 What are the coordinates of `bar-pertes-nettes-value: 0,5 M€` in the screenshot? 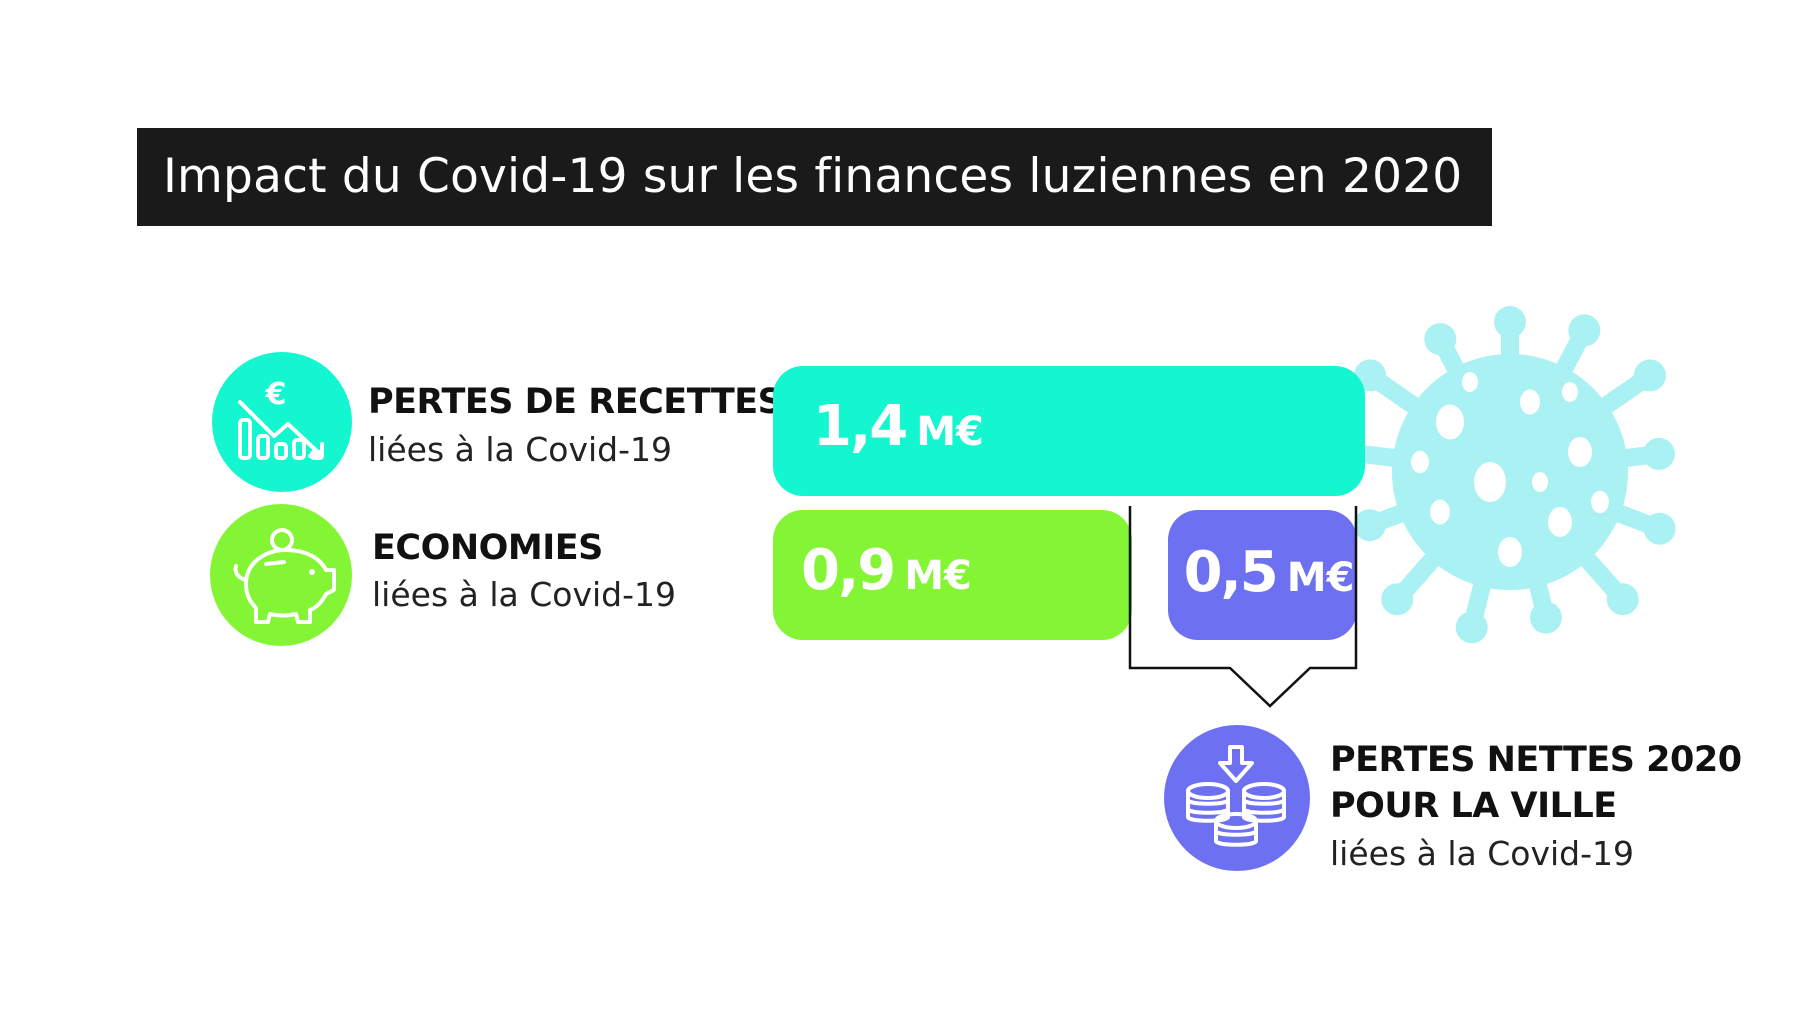 It's located at (1269, 572).